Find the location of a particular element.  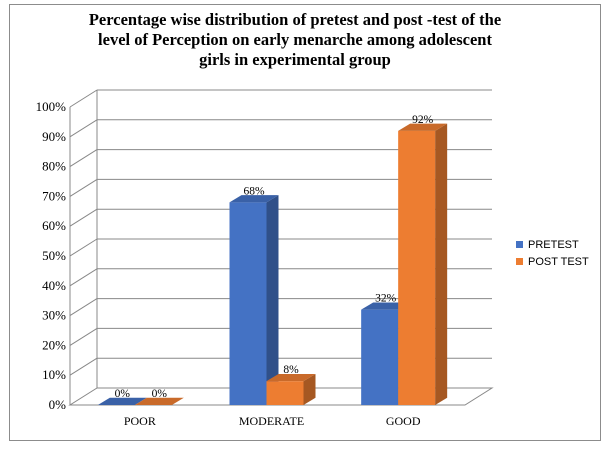

x-tick-label-poor: POOR is located at coordinates (140, 421).